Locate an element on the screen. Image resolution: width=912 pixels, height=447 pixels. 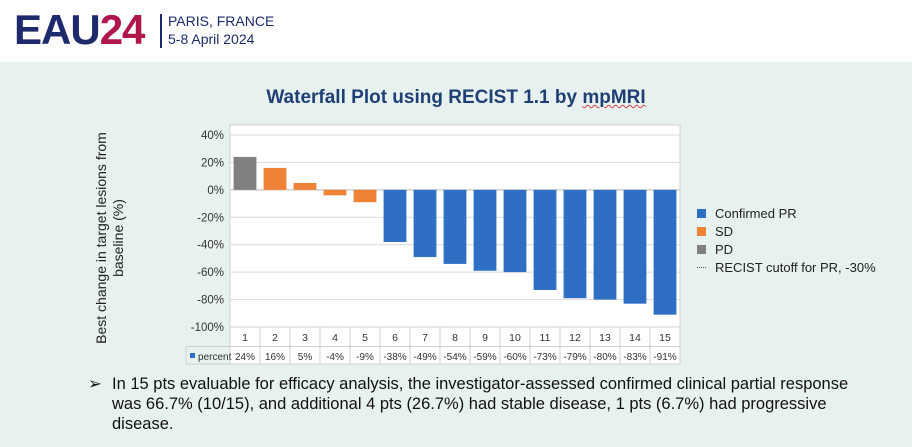
x-tick-label: 13 is located at coordinates (605, 338).